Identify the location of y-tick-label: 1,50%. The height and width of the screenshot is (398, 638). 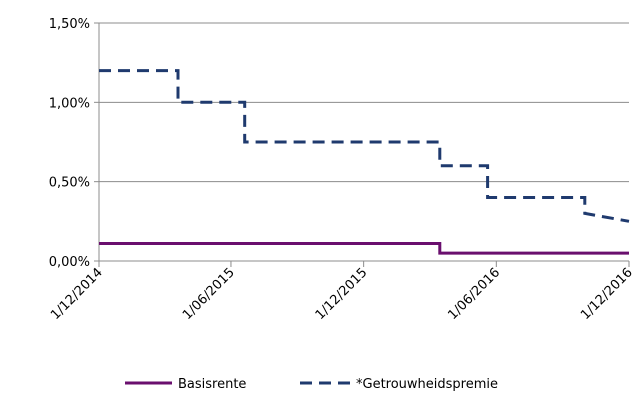
(69, 24).